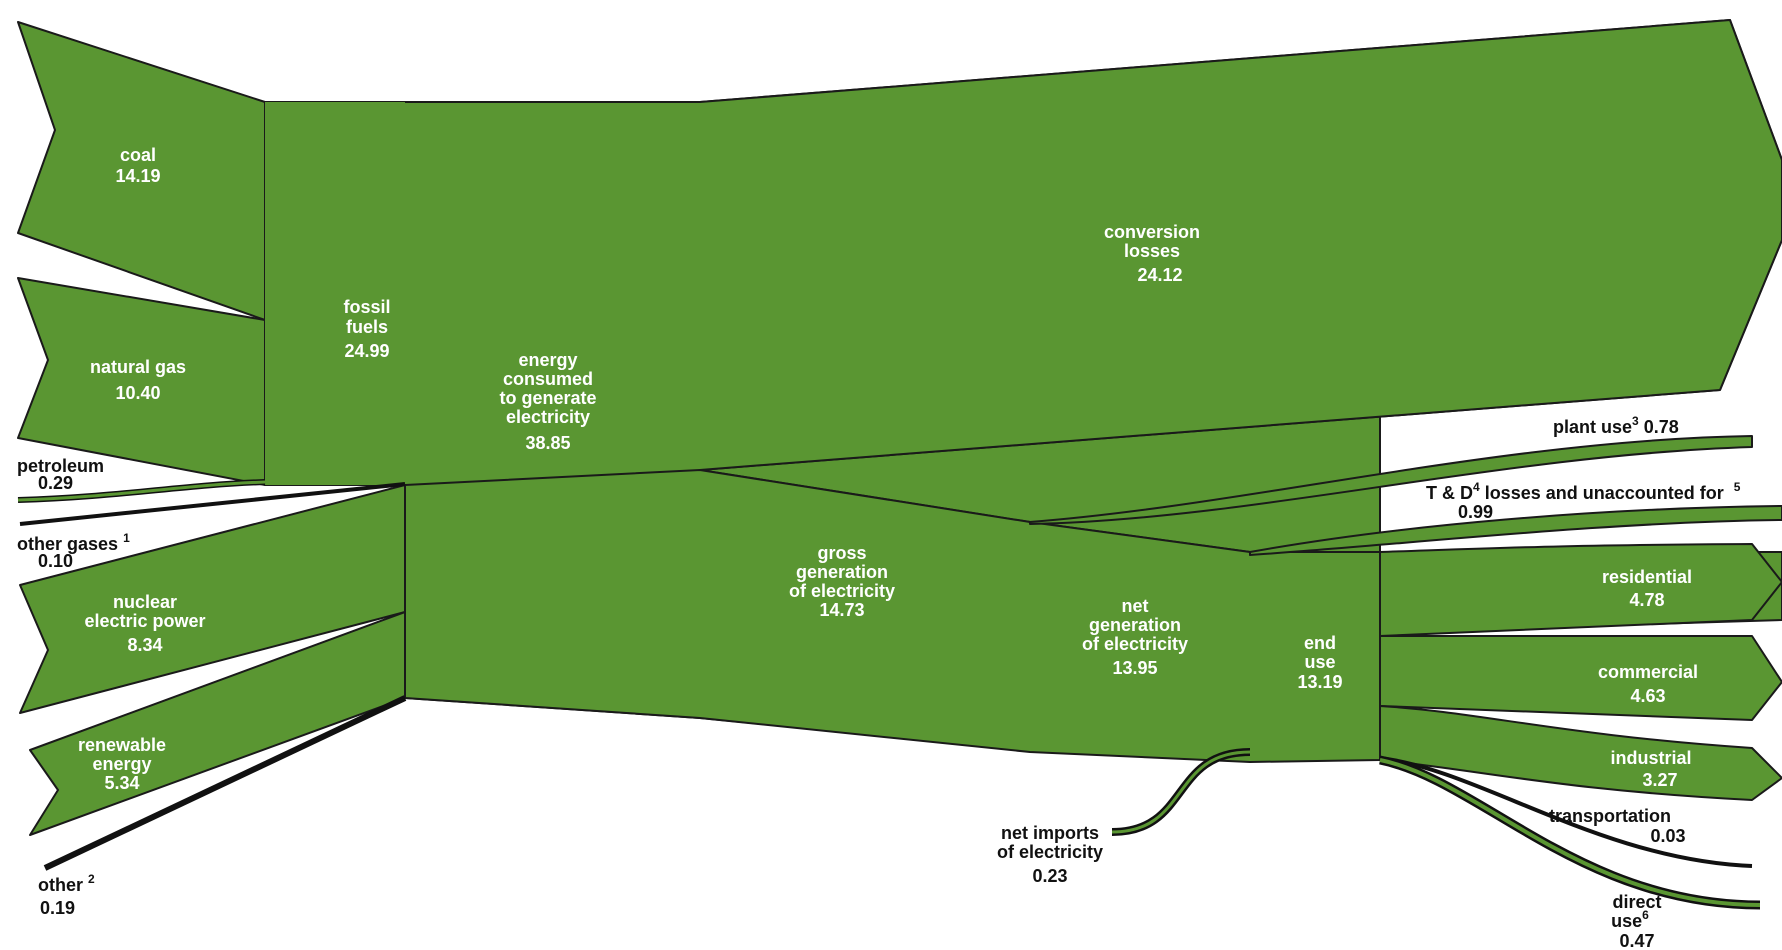  Describe the element at coordinates (1650, 758) in the screenshot. I see `industrial-label: industrial` at that location.